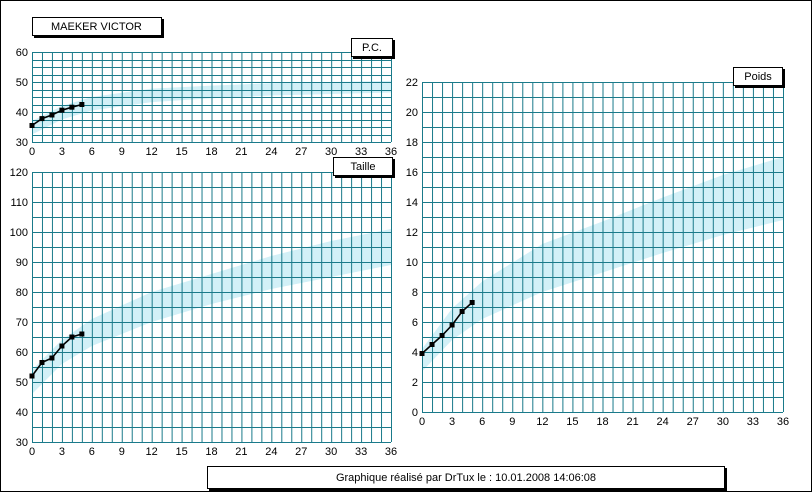 This screenshot has width=812, height=493. I want to click on y-tick-label: 16, so click(412, 173).